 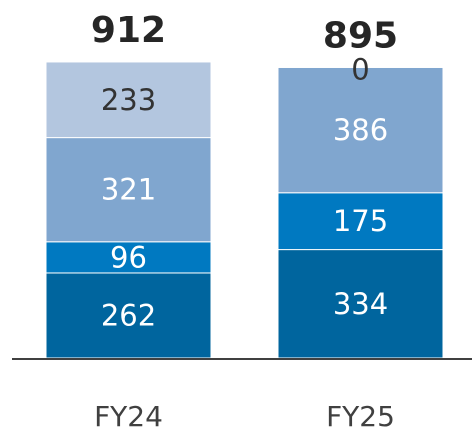 I want to click on total-label: 895, so click(x=360, y=35).